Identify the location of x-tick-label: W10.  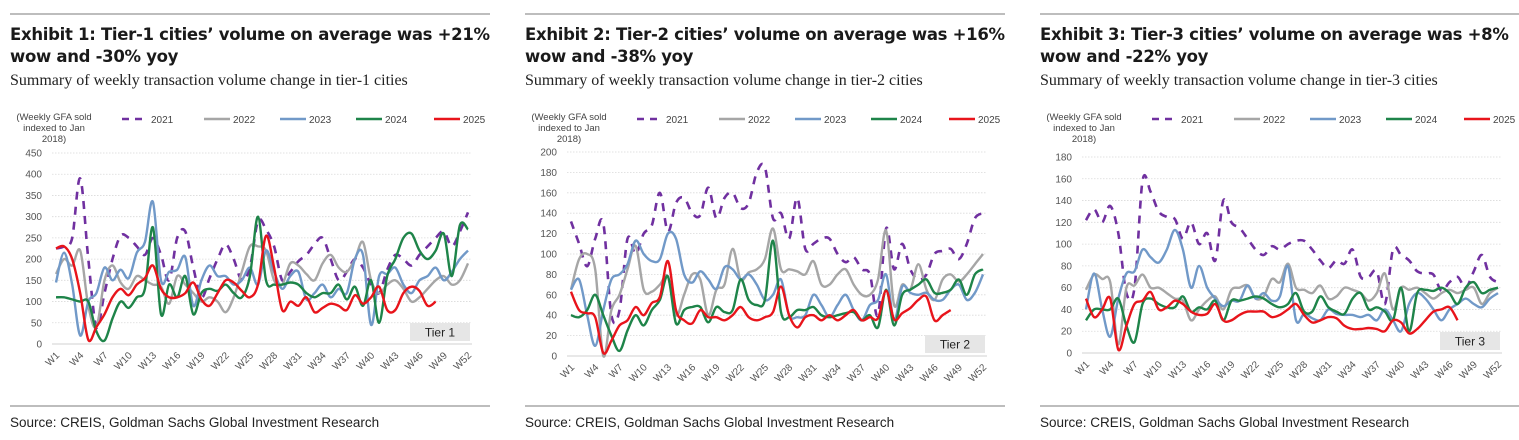
(124, 361).